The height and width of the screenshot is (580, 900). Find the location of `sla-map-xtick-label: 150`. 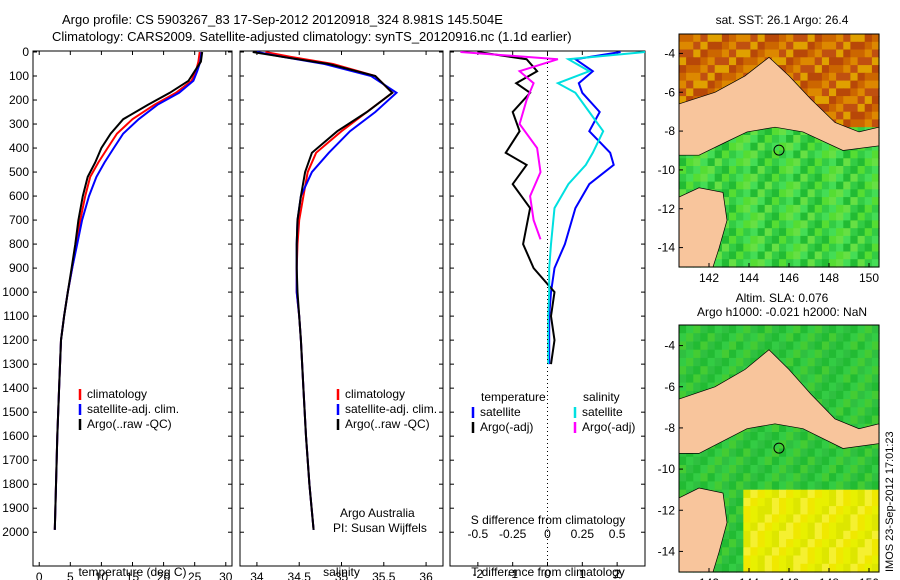

sla-map-xtick-label: 150 is located at coordinates (869, 578).